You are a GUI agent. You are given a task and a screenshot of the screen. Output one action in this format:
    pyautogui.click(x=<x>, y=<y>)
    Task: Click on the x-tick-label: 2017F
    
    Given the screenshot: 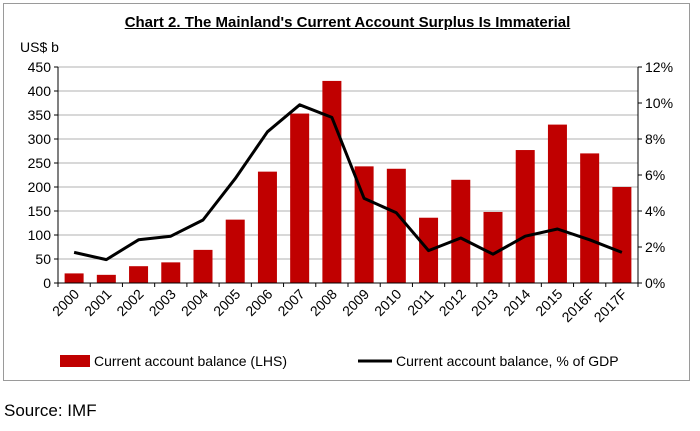 What is the action you would take?
    pyautogui.click(x=610, y=305)
    